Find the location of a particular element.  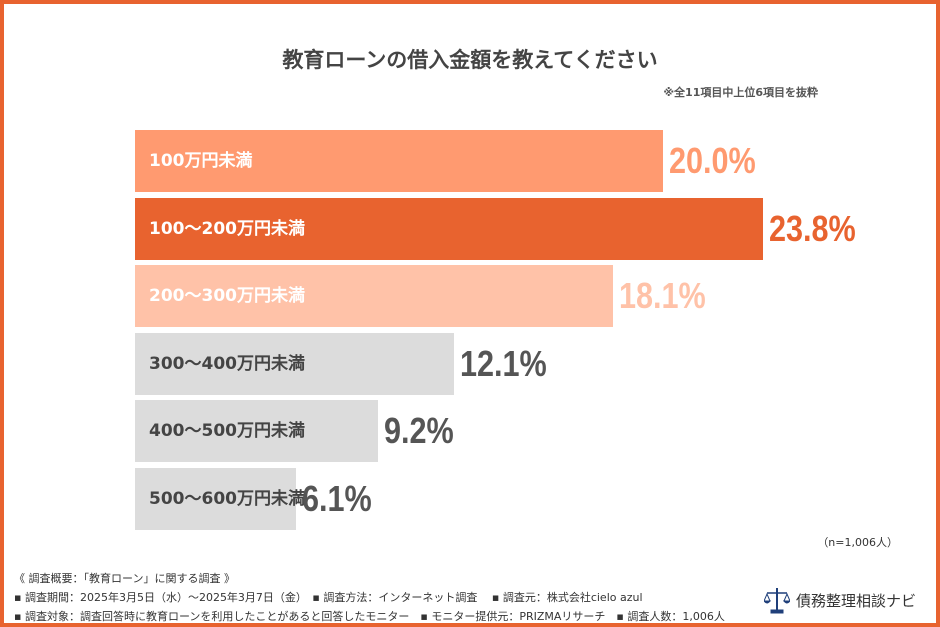

value-label: 6.1% is located at coordinates (337, 498).